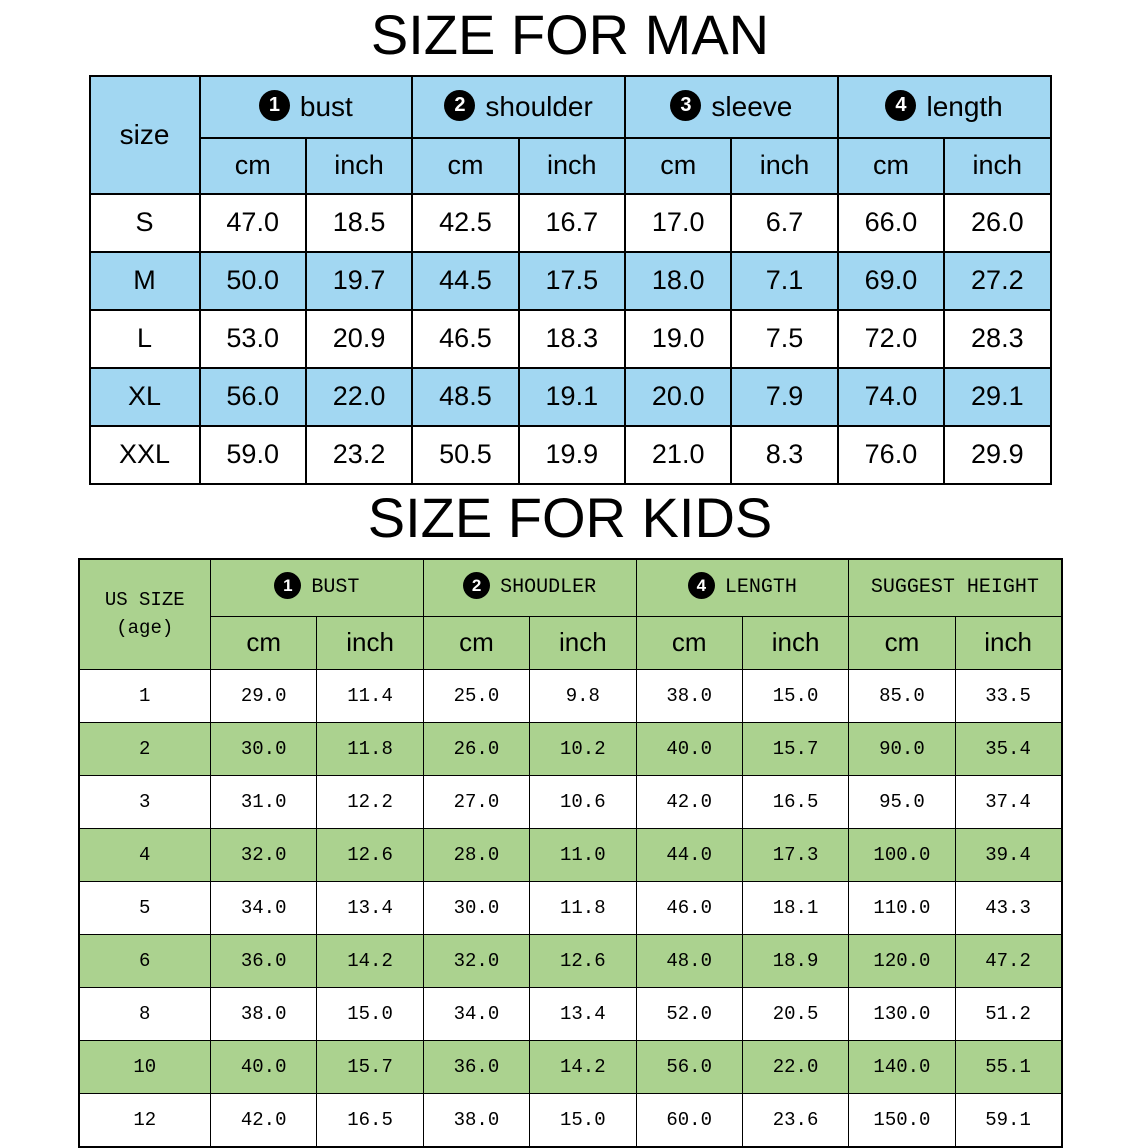 The image size is (1140, 1148). What do you see at coordinates (997, 396) in the screenshot?
I see `value-cell: 29.1` at bounding box center [997, 396].